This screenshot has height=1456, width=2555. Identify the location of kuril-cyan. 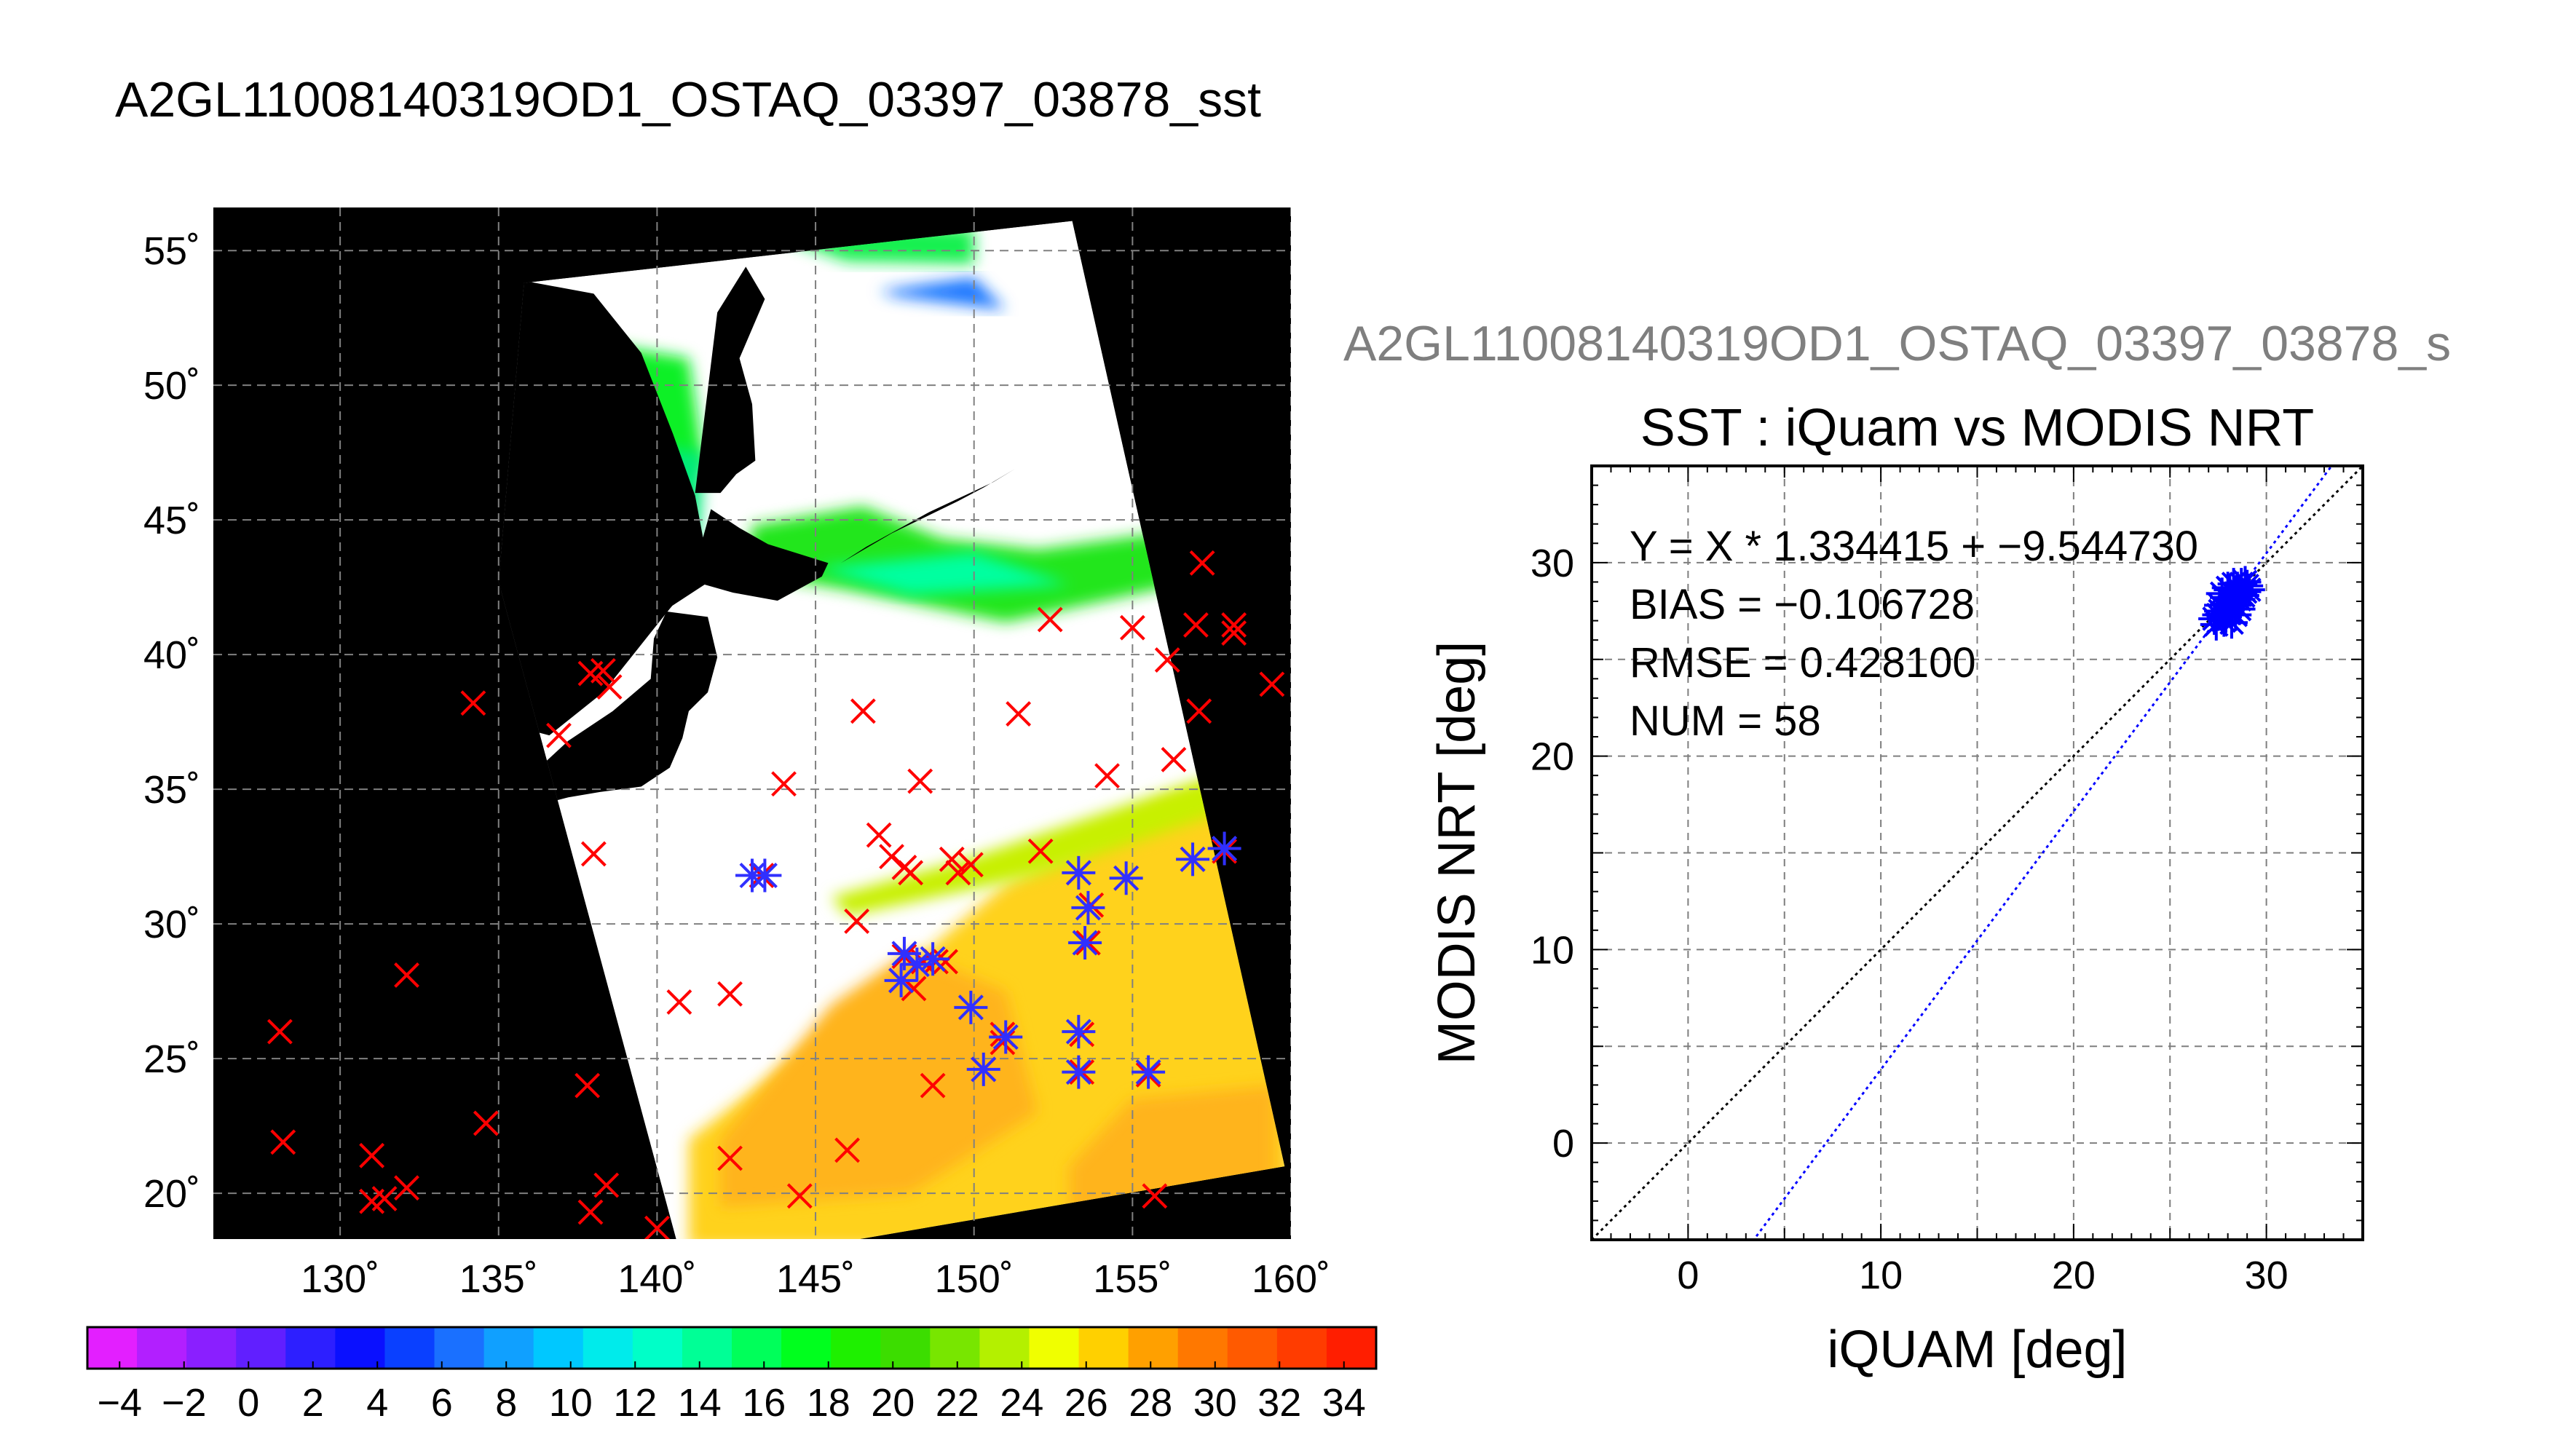
(943, 574).